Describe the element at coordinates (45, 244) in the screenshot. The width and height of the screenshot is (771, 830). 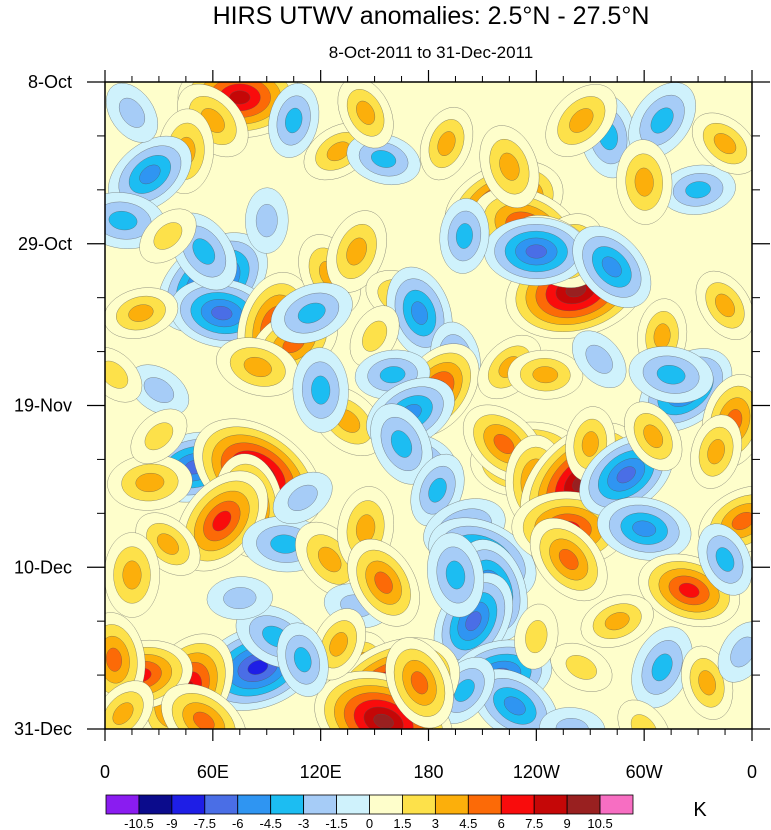
I see `y-tick-label: 29-Oct` at that location.